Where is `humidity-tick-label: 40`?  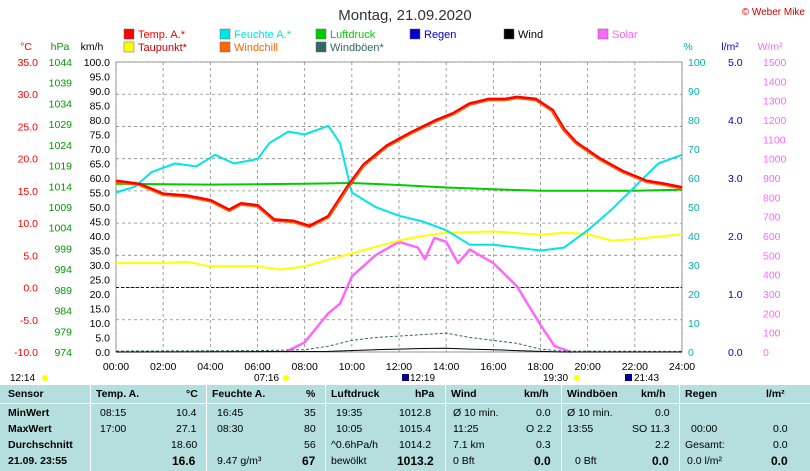
humidity-tick-label: 40 is located at coordinates (694, 237).